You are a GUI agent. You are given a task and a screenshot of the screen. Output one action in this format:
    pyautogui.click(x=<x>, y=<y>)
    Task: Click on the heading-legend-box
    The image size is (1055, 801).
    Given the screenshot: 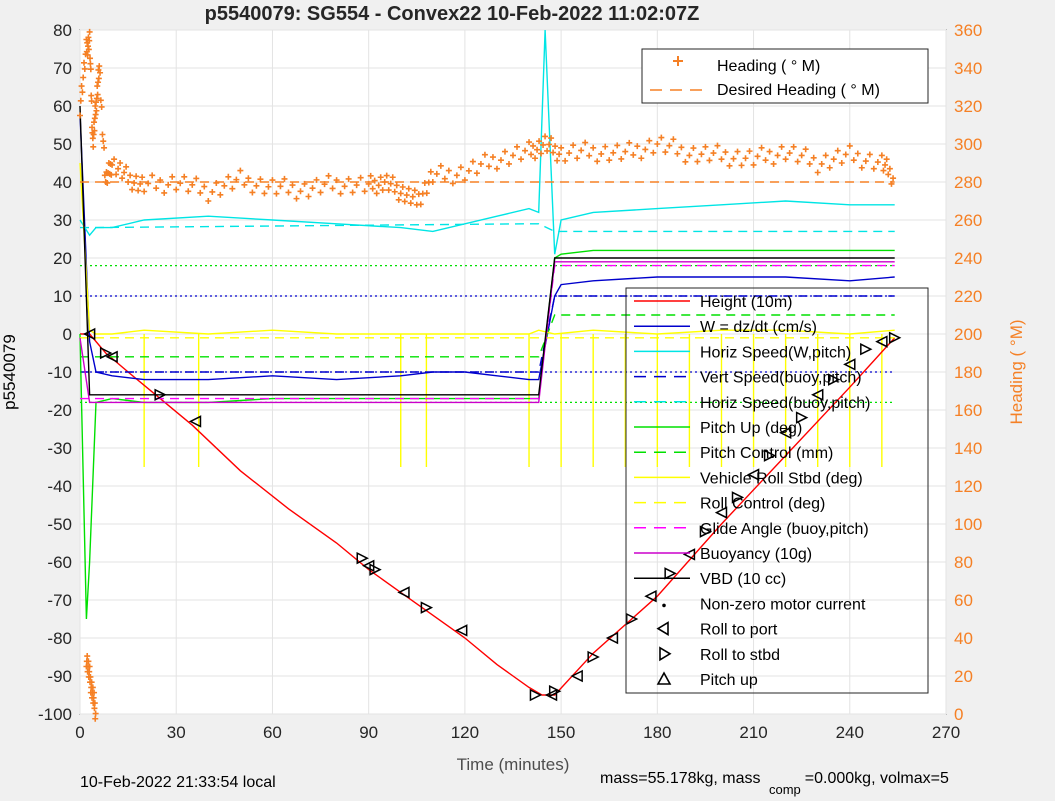 What is the action you would take?
    pyautogui.click(x=785, y=76)
    